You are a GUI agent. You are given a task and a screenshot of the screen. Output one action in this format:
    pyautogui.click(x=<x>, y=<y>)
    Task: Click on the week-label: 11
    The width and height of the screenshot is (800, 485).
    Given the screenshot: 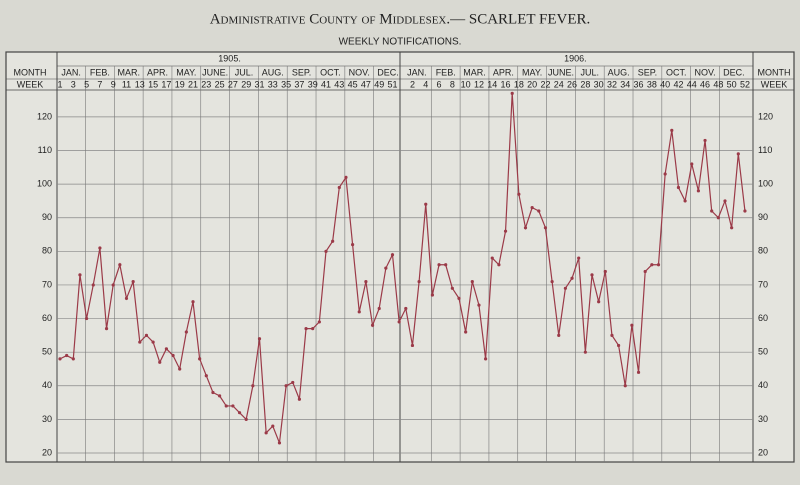 What is the action you would take?
    pyautogui.click(x=126, y=84)
    